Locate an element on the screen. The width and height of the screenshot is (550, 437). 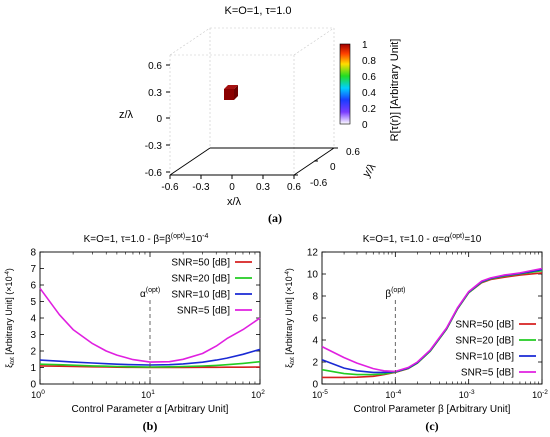
panel-c-ylabel-end: ) is located at coordinates (289, 269).